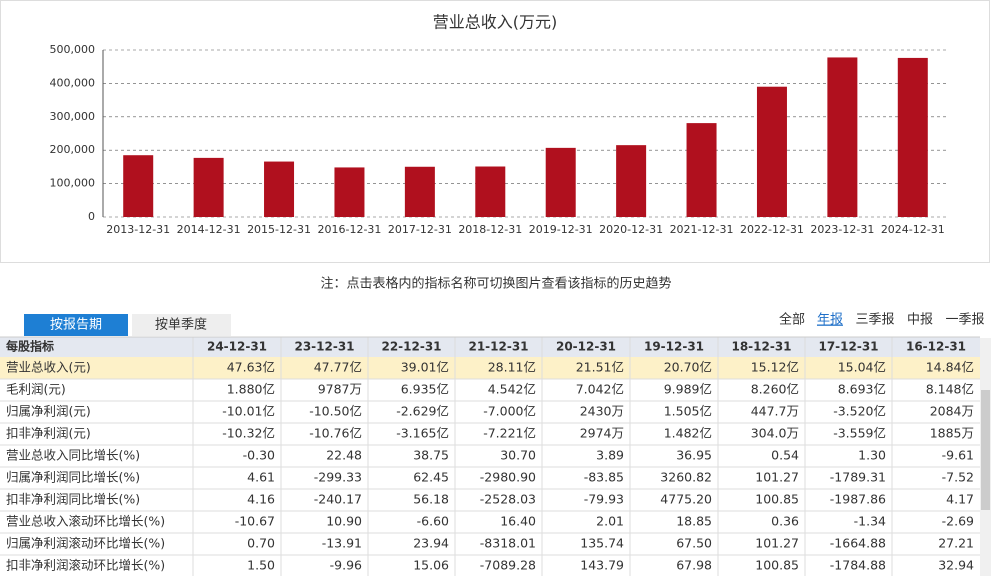 The height and width of the screenshot is (576, 991). I want to click on table-cell: -79.93, so click(604, 499).